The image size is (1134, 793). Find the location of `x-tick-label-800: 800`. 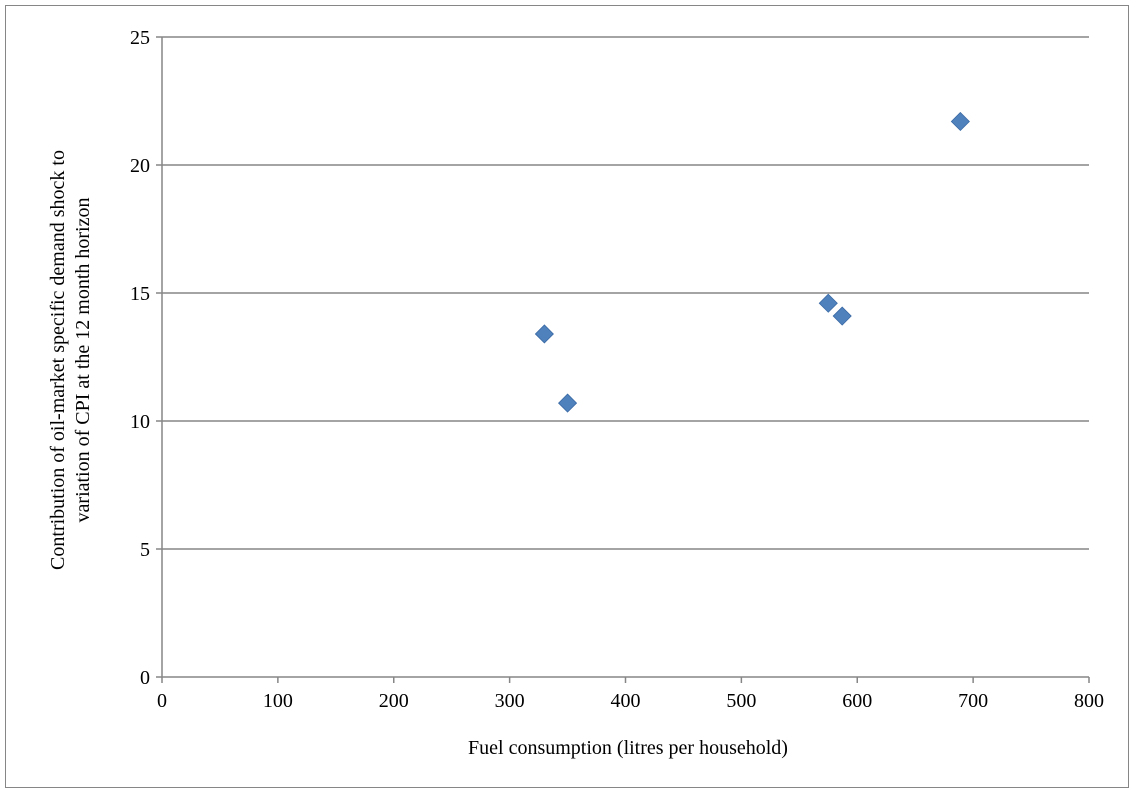

x-tick-label-800: 800 is located at coordinates (1089, 701).